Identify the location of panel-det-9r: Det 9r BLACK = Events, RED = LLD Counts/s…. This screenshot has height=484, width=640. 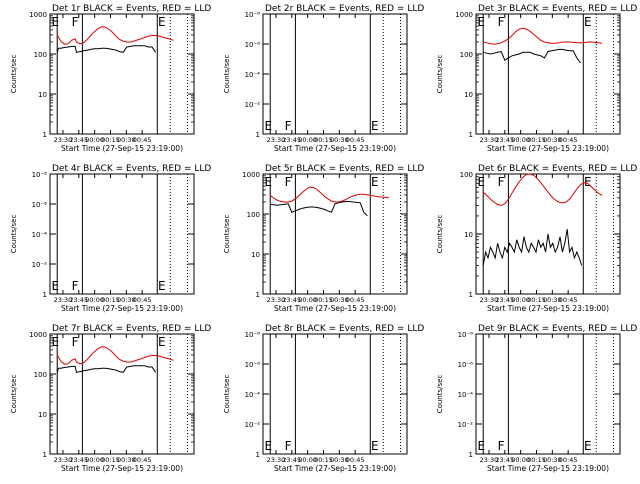
(536, 398).